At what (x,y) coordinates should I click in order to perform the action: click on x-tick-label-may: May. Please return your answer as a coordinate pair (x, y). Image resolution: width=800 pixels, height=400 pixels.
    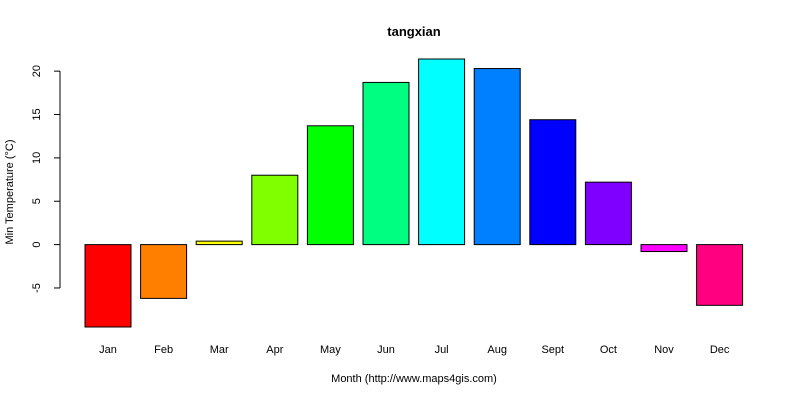
    Looking at the image, I should click on (330, 350).